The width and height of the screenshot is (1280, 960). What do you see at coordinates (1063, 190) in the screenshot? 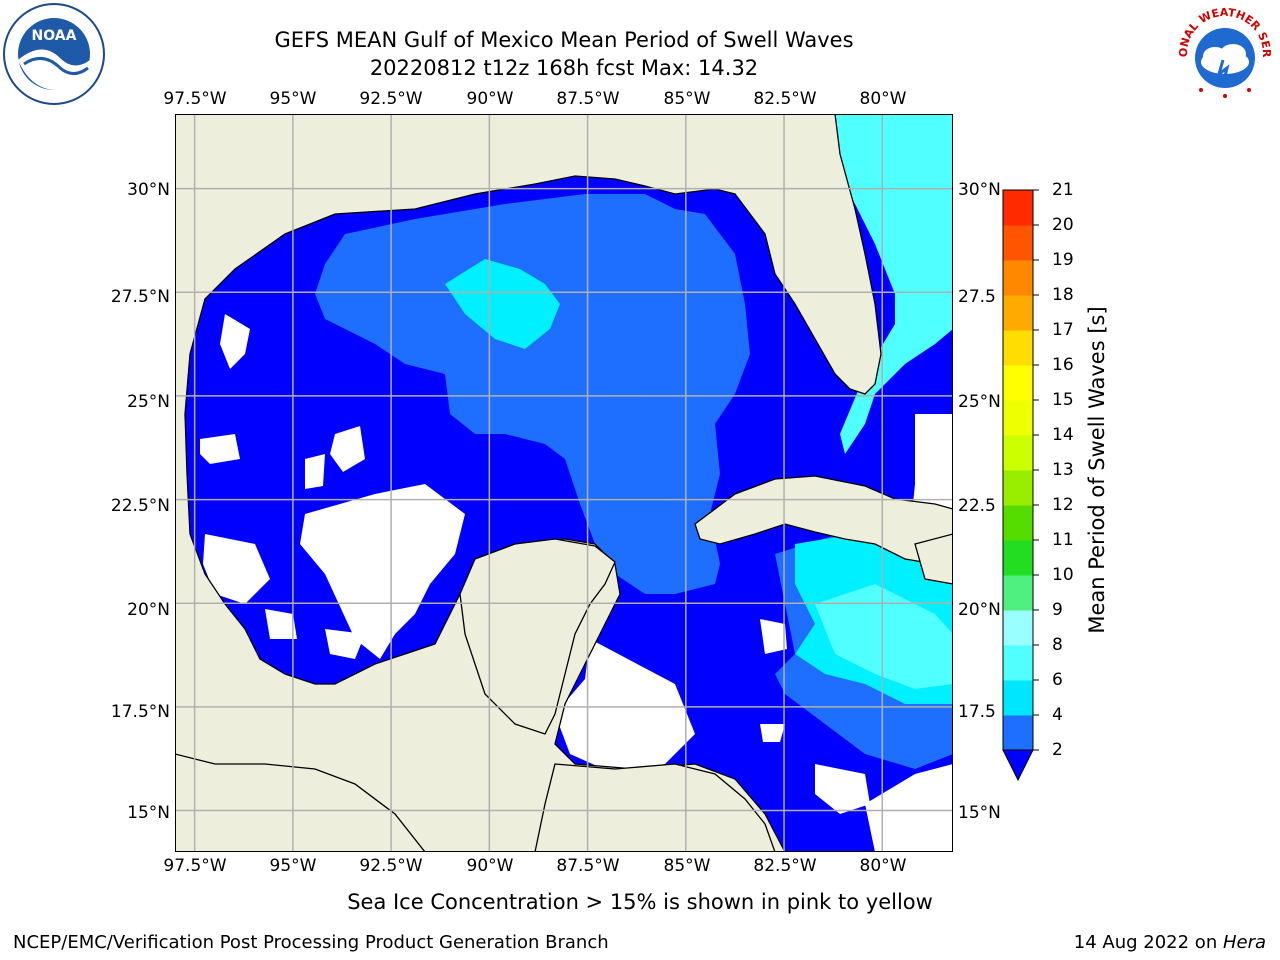
I see `colorbar-tick: 21` at bounding box center [1063, 190].